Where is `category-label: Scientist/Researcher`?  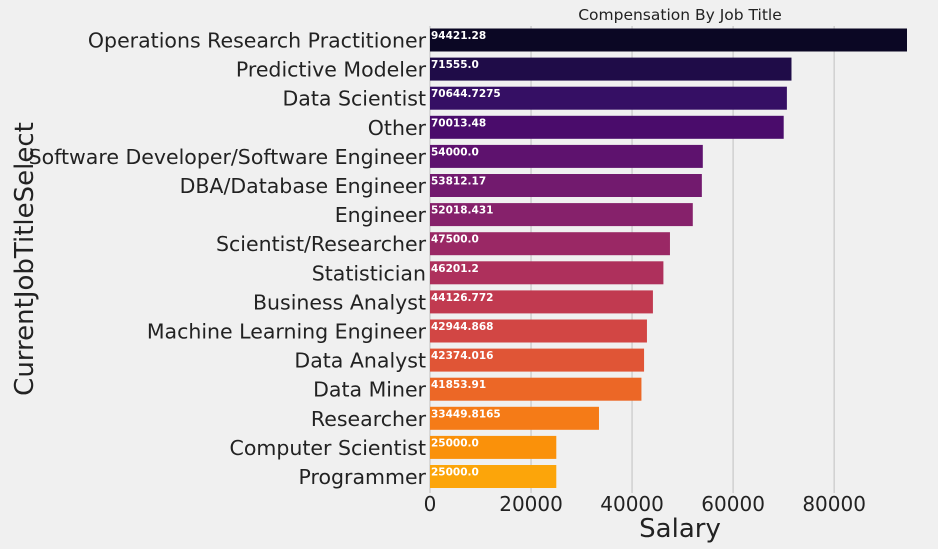
category-label: Scientist/Researcher is located at coordinates (321, 244).